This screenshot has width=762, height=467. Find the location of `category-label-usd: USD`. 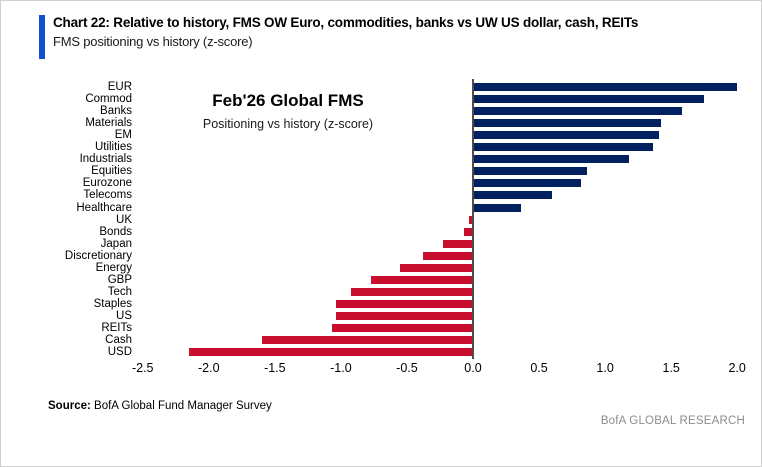

category-label-usd: USD is located at coordinates (119, 352).